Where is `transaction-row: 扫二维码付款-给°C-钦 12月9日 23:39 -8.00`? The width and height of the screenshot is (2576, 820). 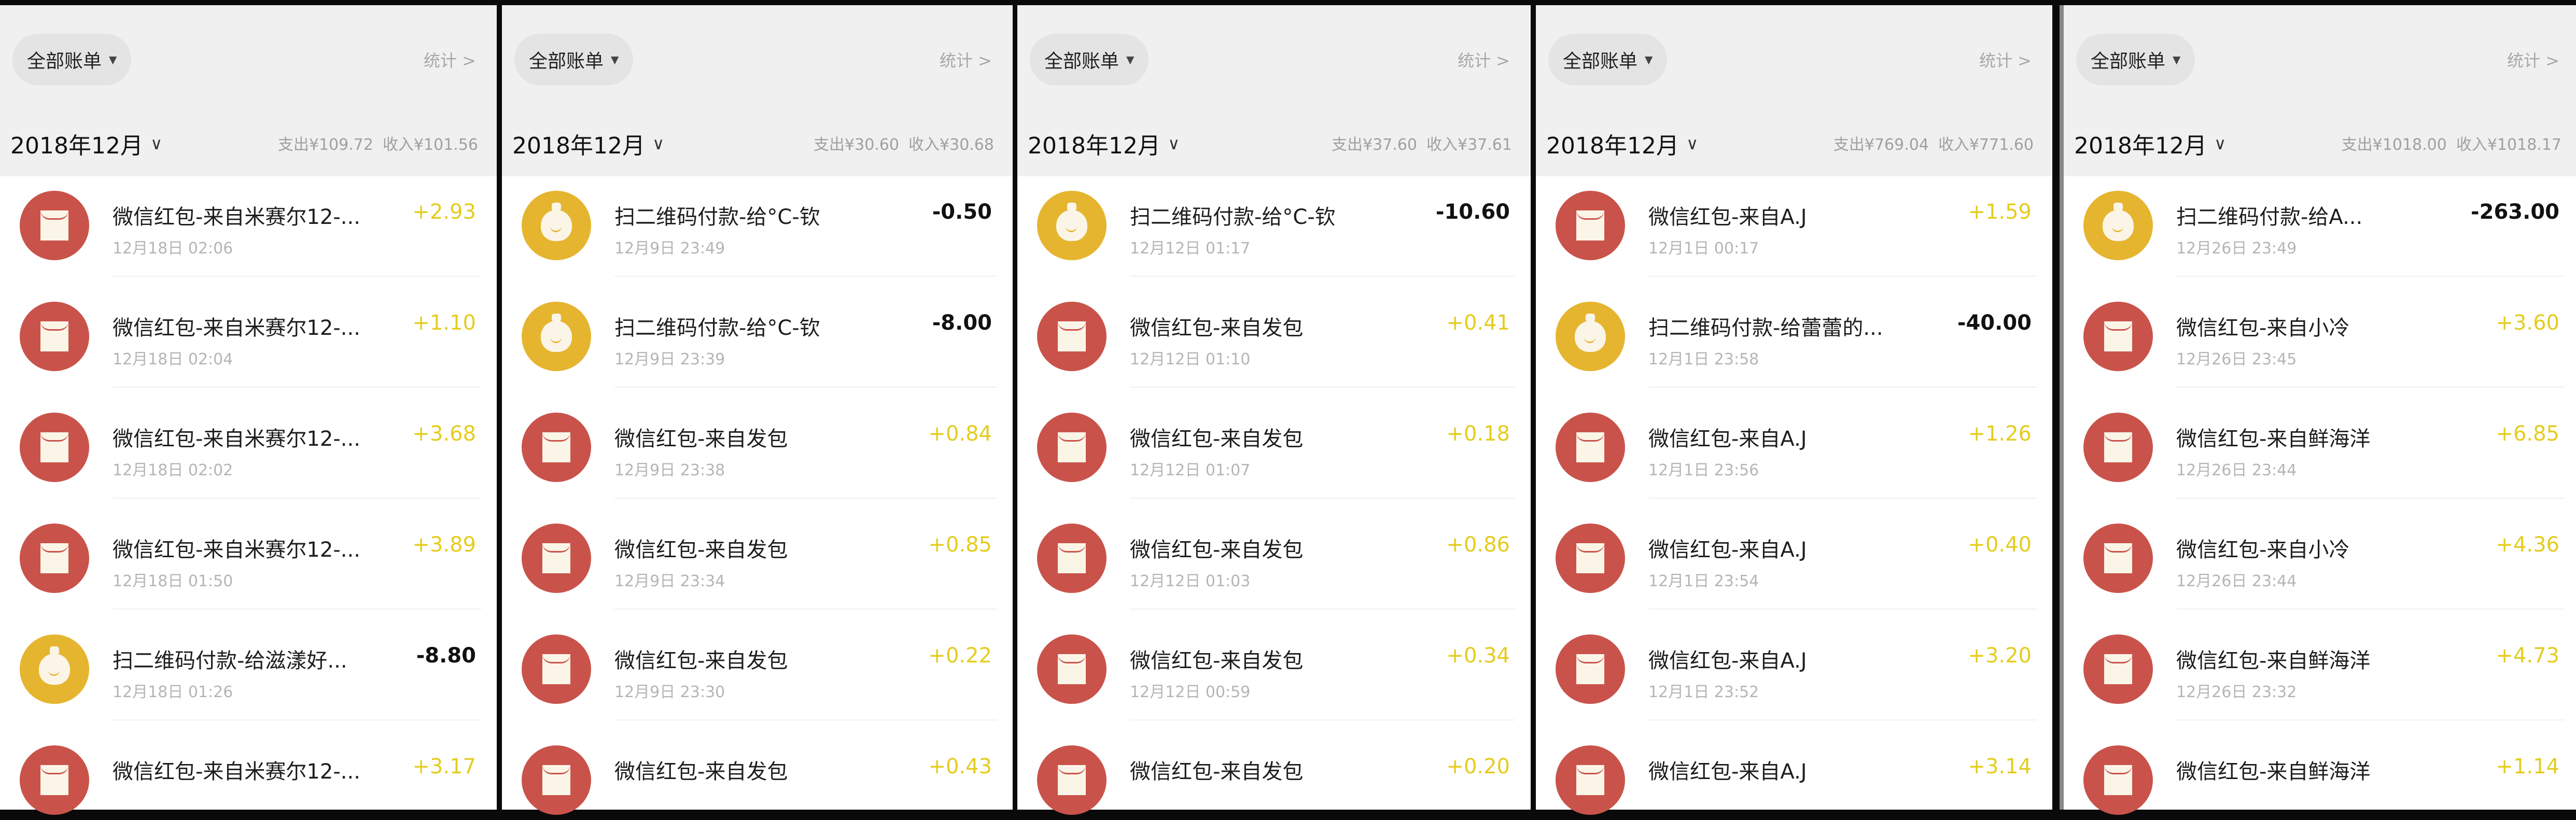 transaction-row: 扫二维码付款-给°C-钦 12月9日 23:39 -8.00 is located at coordinates (757, 326).